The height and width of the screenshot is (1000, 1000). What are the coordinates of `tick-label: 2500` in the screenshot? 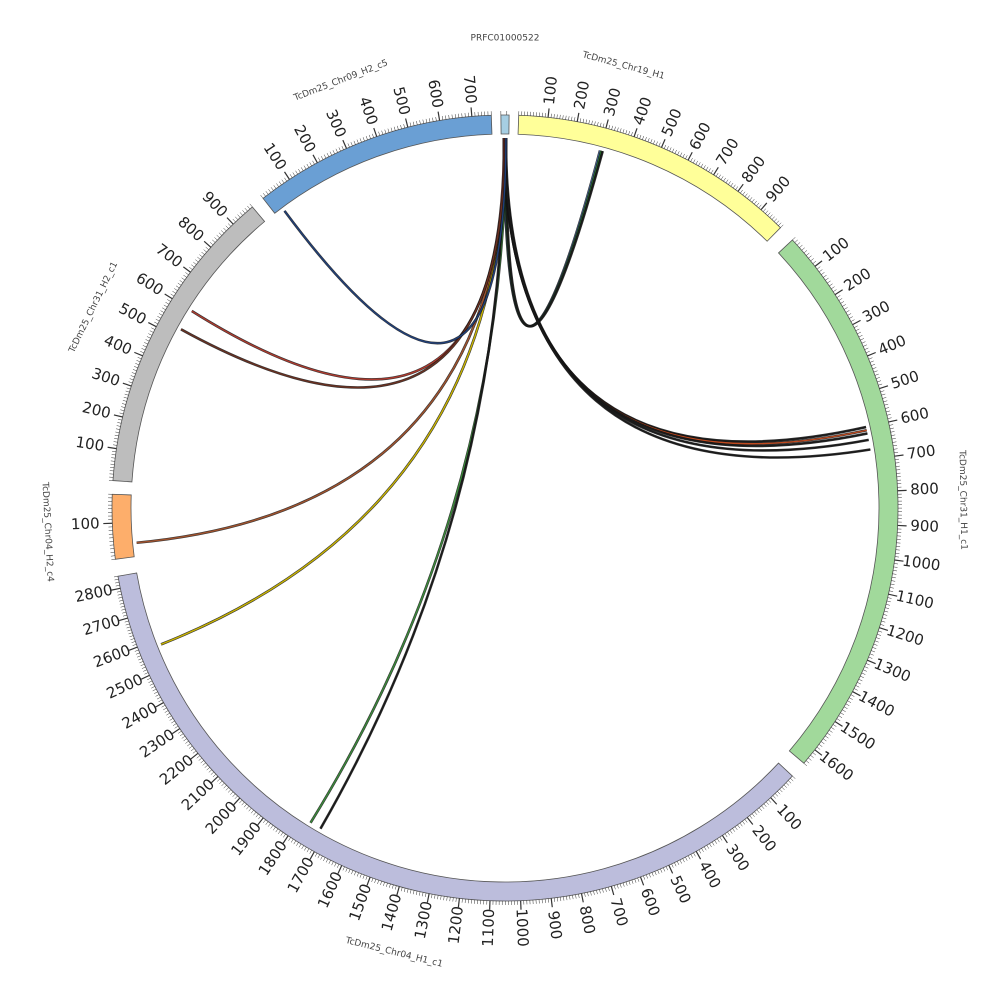 It's located at (125, 686).